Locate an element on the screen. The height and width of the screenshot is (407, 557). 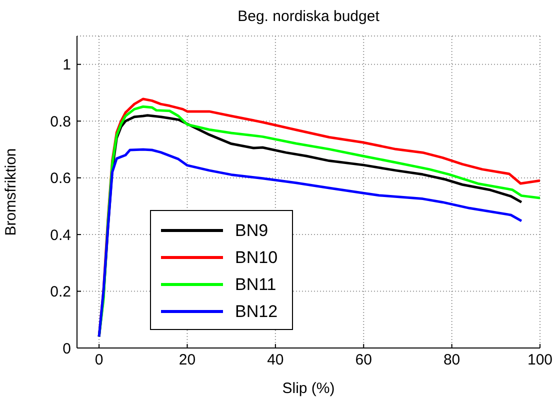
y-tick-label: 0.2 is located at coordinates (60, 292).